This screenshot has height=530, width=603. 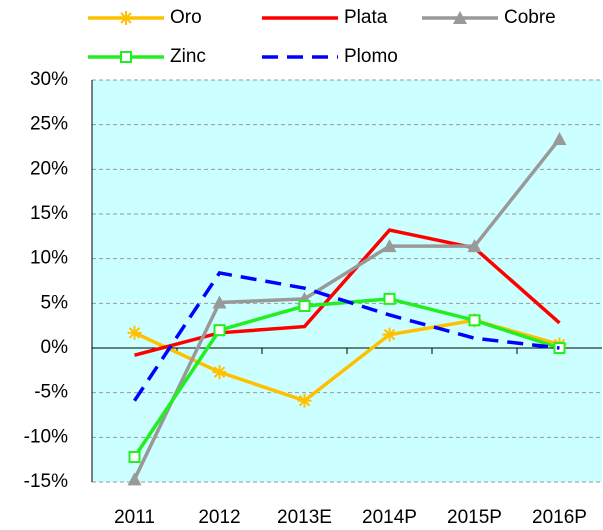 I want to click on y-tick-label: 25%, so click(x=49, y=124).